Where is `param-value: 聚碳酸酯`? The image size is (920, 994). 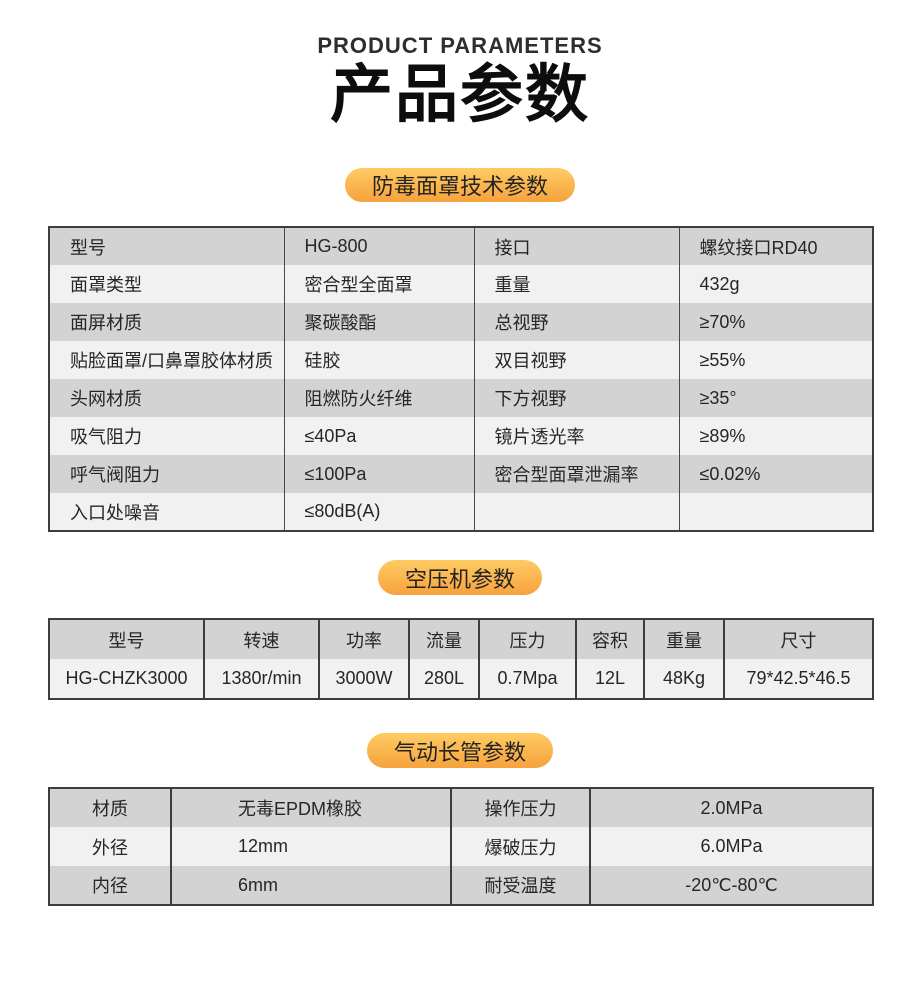
param-value: 聚碳酸酯 is located at coordinates (378, 322).